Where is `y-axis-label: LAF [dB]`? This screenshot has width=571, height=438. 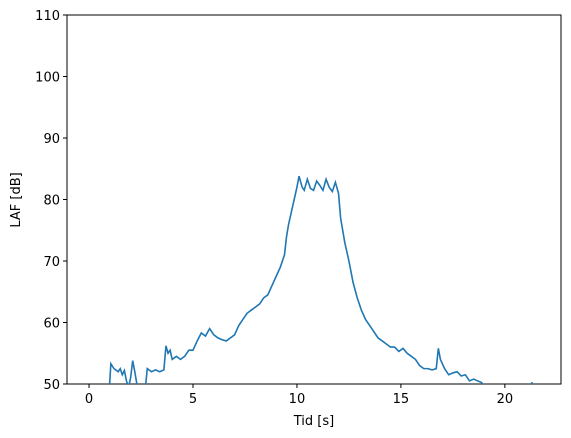
y-axis-label: LAF [dB] is located at coordinates (16, 199).